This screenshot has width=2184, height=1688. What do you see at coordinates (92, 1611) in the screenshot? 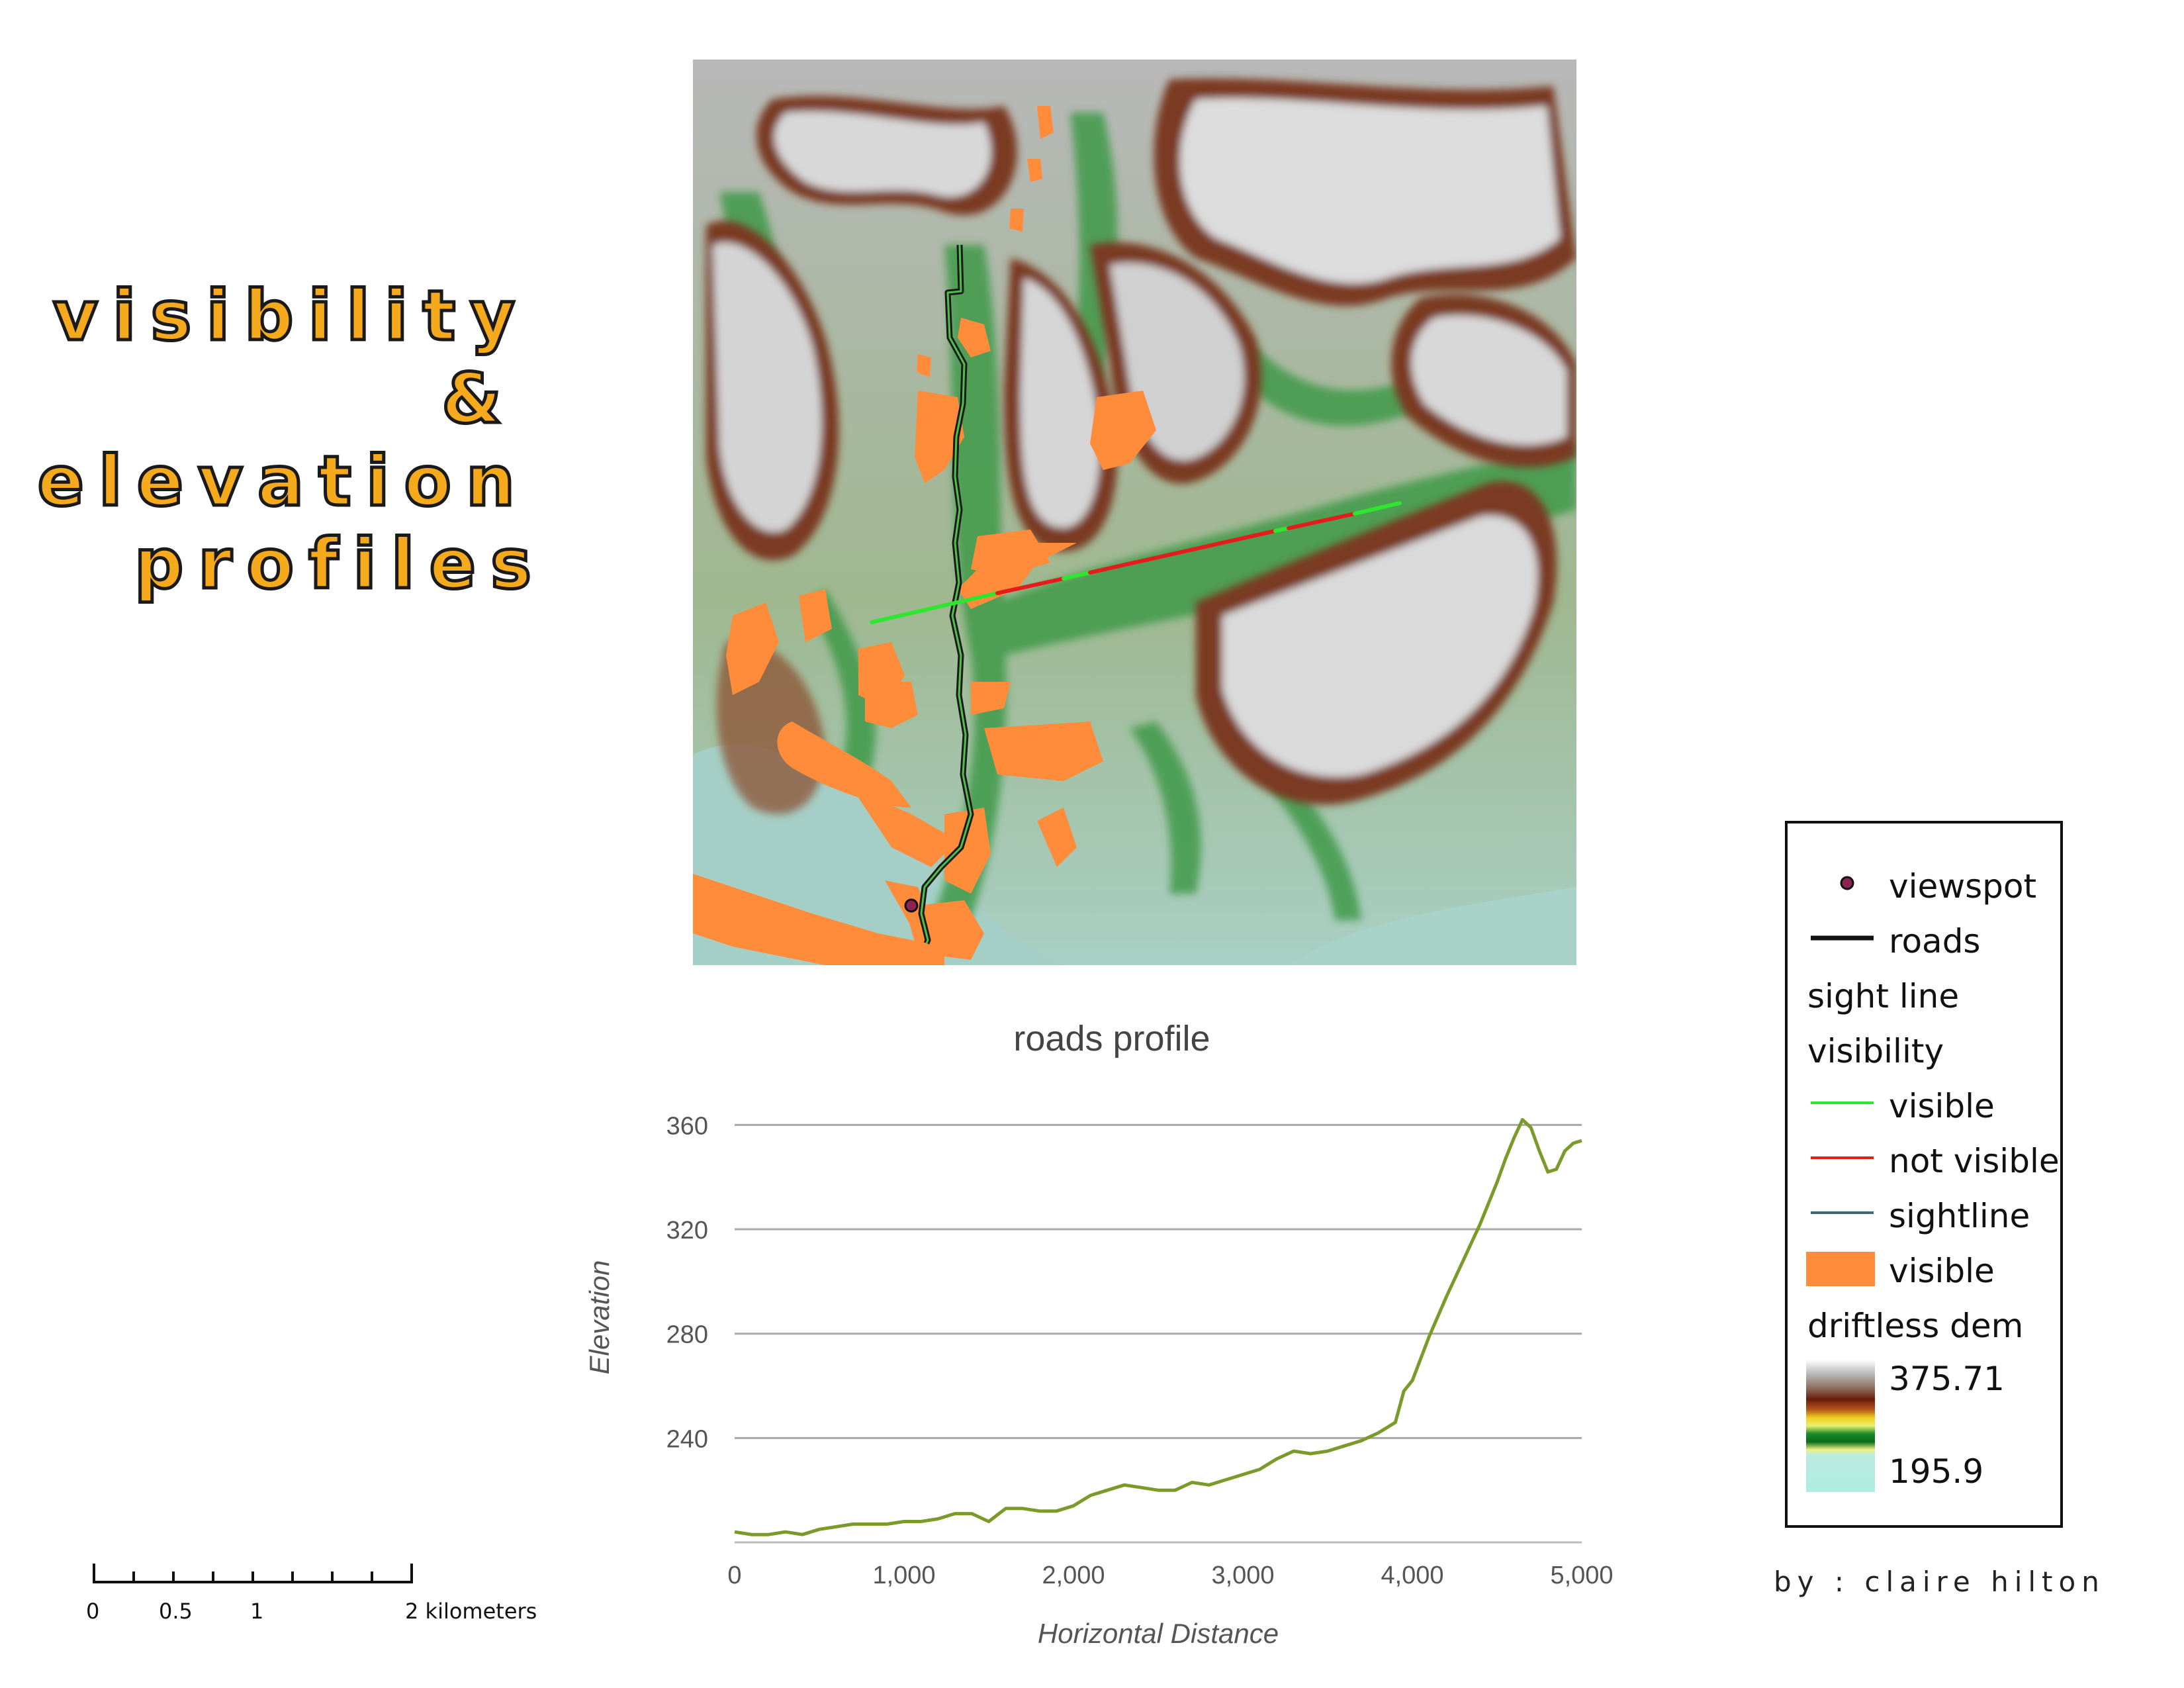
I see `scale-label-0: 0` at bounding box center [92, 1611].